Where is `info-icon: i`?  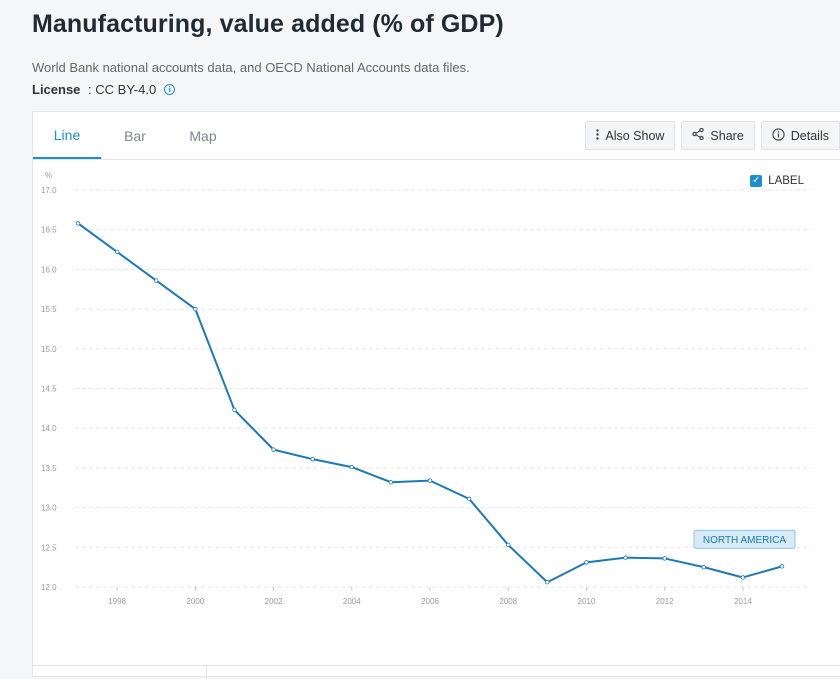
info-icon: i is located at coordinates (170, 89).